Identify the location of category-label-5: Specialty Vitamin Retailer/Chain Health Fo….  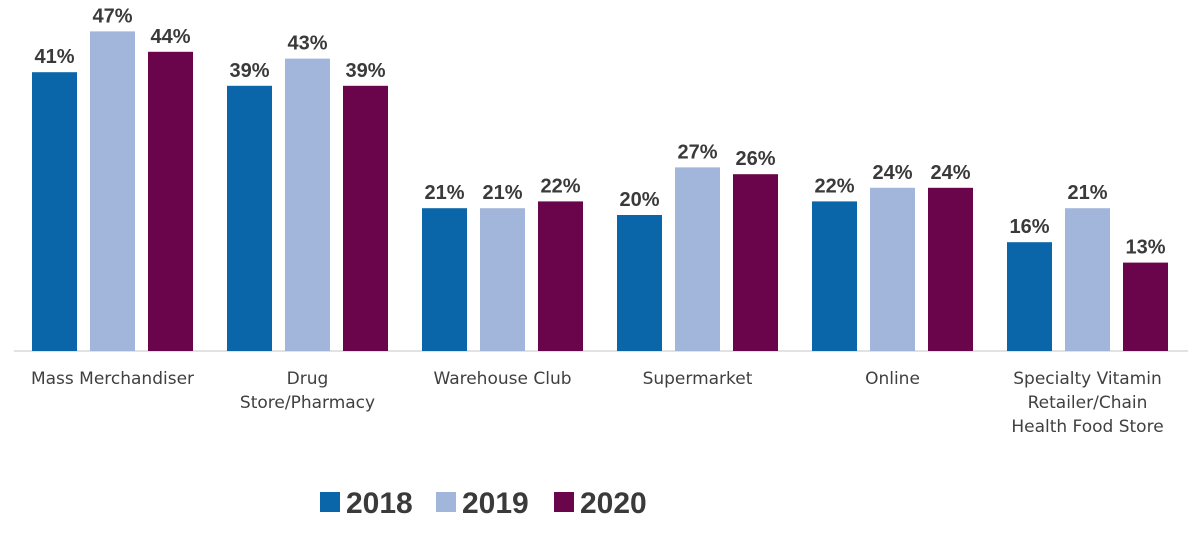
(1087, 403).